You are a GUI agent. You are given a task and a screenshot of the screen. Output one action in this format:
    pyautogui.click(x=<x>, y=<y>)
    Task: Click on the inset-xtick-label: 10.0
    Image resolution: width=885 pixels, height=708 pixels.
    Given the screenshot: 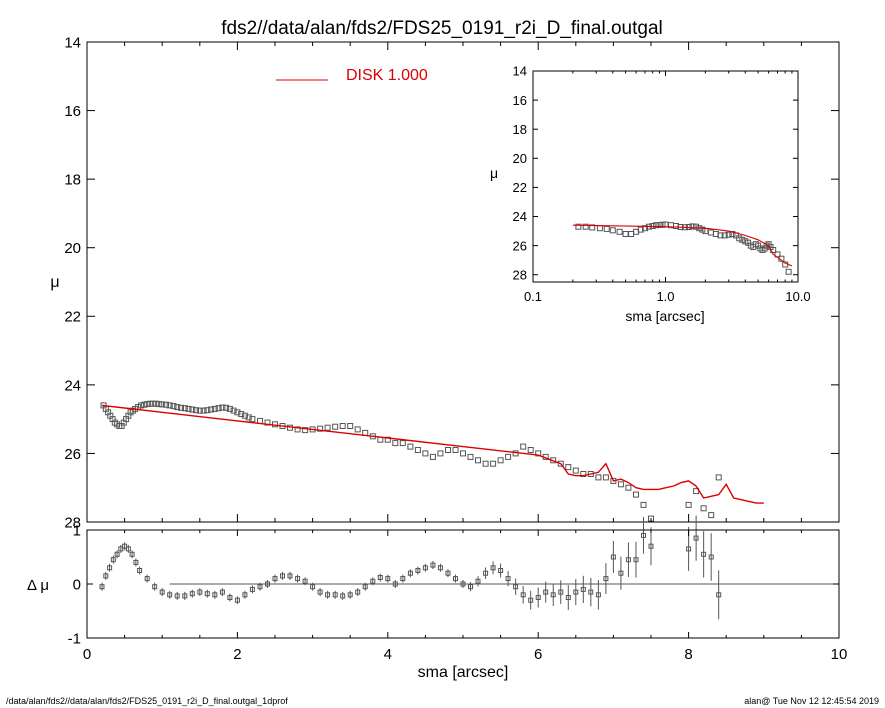 What is the action you would take?
    pyautogui.click(x=797, y=296)
    